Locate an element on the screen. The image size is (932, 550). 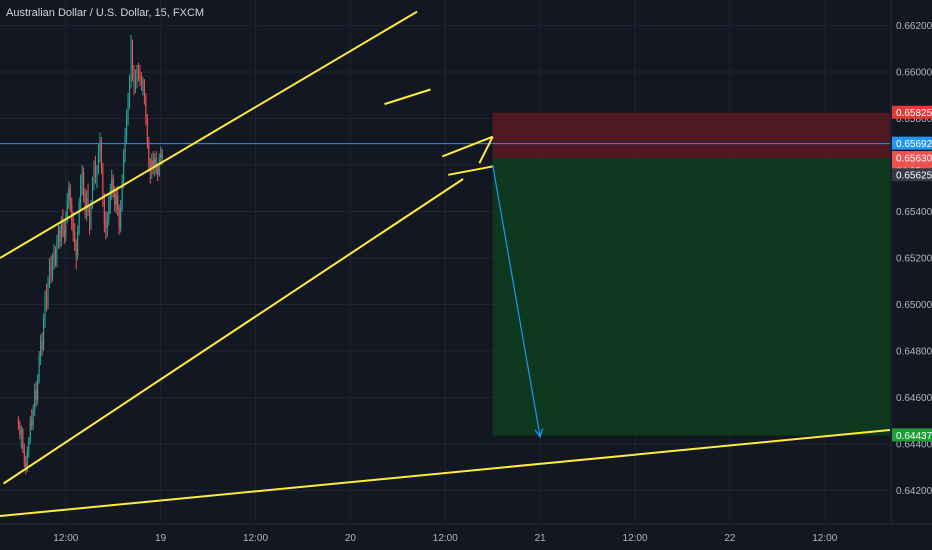
y-tick-label: 0.64200 is located at coordinates (914, 491).